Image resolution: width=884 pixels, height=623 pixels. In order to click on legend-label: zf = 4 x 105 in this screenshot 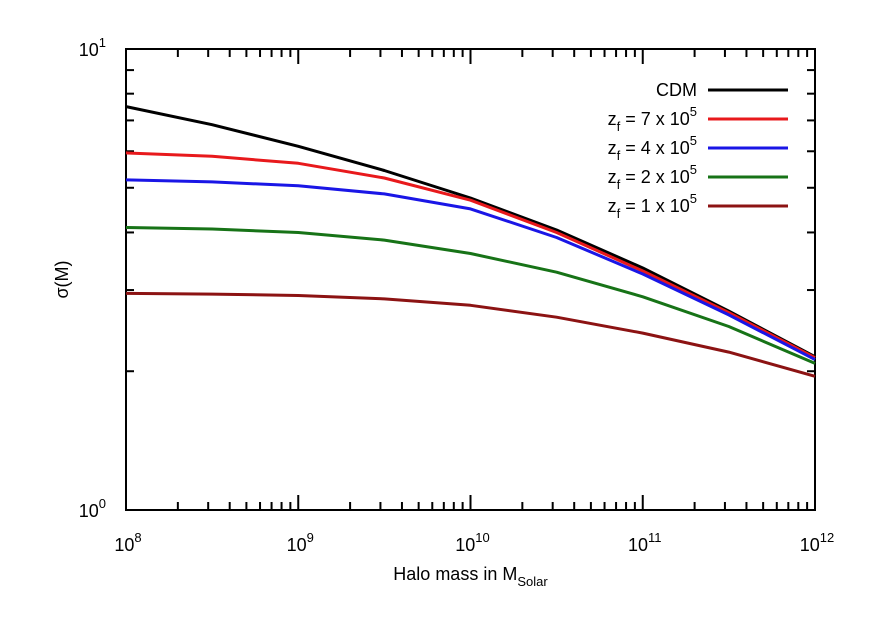, I will do `click(652, 148)`.